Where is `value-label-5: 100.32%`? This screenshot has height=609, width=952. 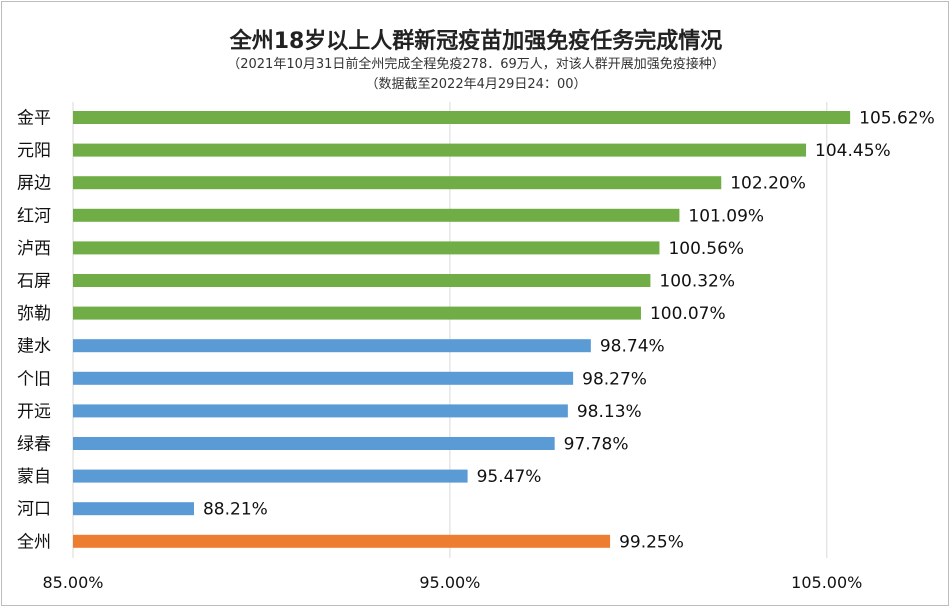
value-label-5: 100.32% is located at coordinates (697, 282).